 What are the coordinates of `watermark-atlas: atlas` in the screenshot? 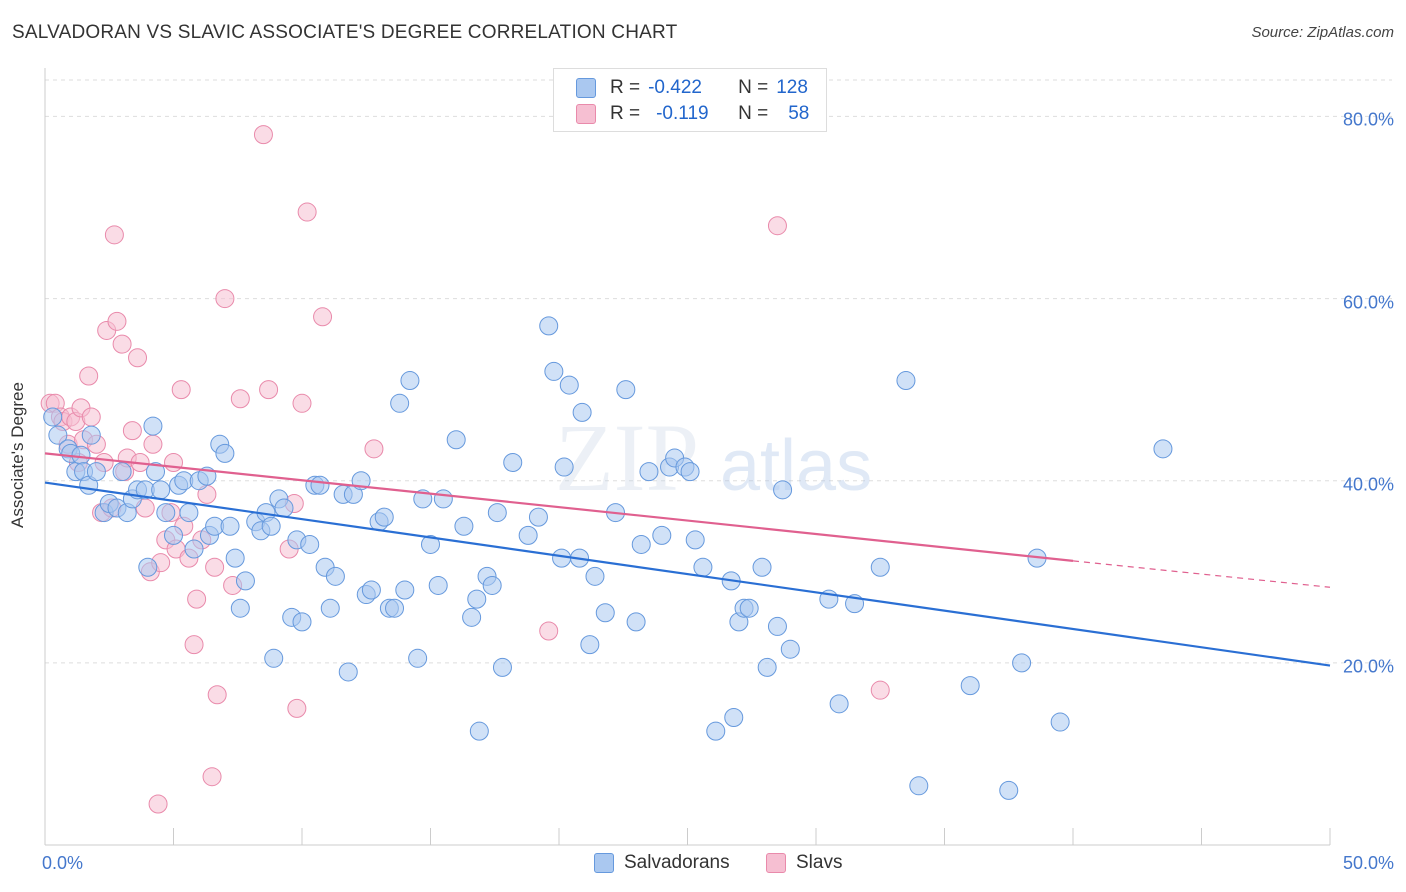 It's located at (796, 466).